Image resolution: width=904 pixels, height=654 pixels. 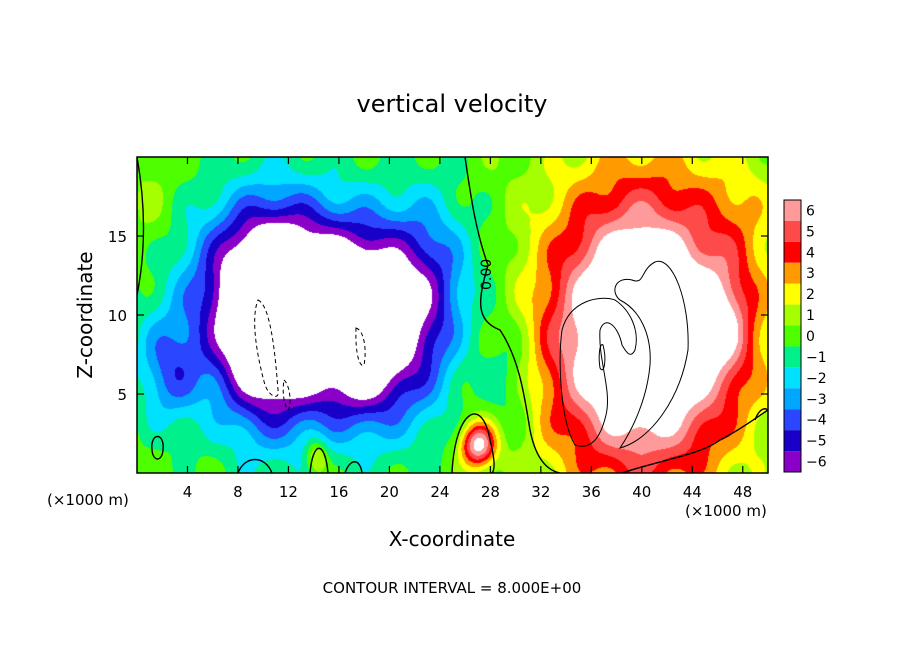 I want to click on colorbar-frame, so click(x=792, y=336).